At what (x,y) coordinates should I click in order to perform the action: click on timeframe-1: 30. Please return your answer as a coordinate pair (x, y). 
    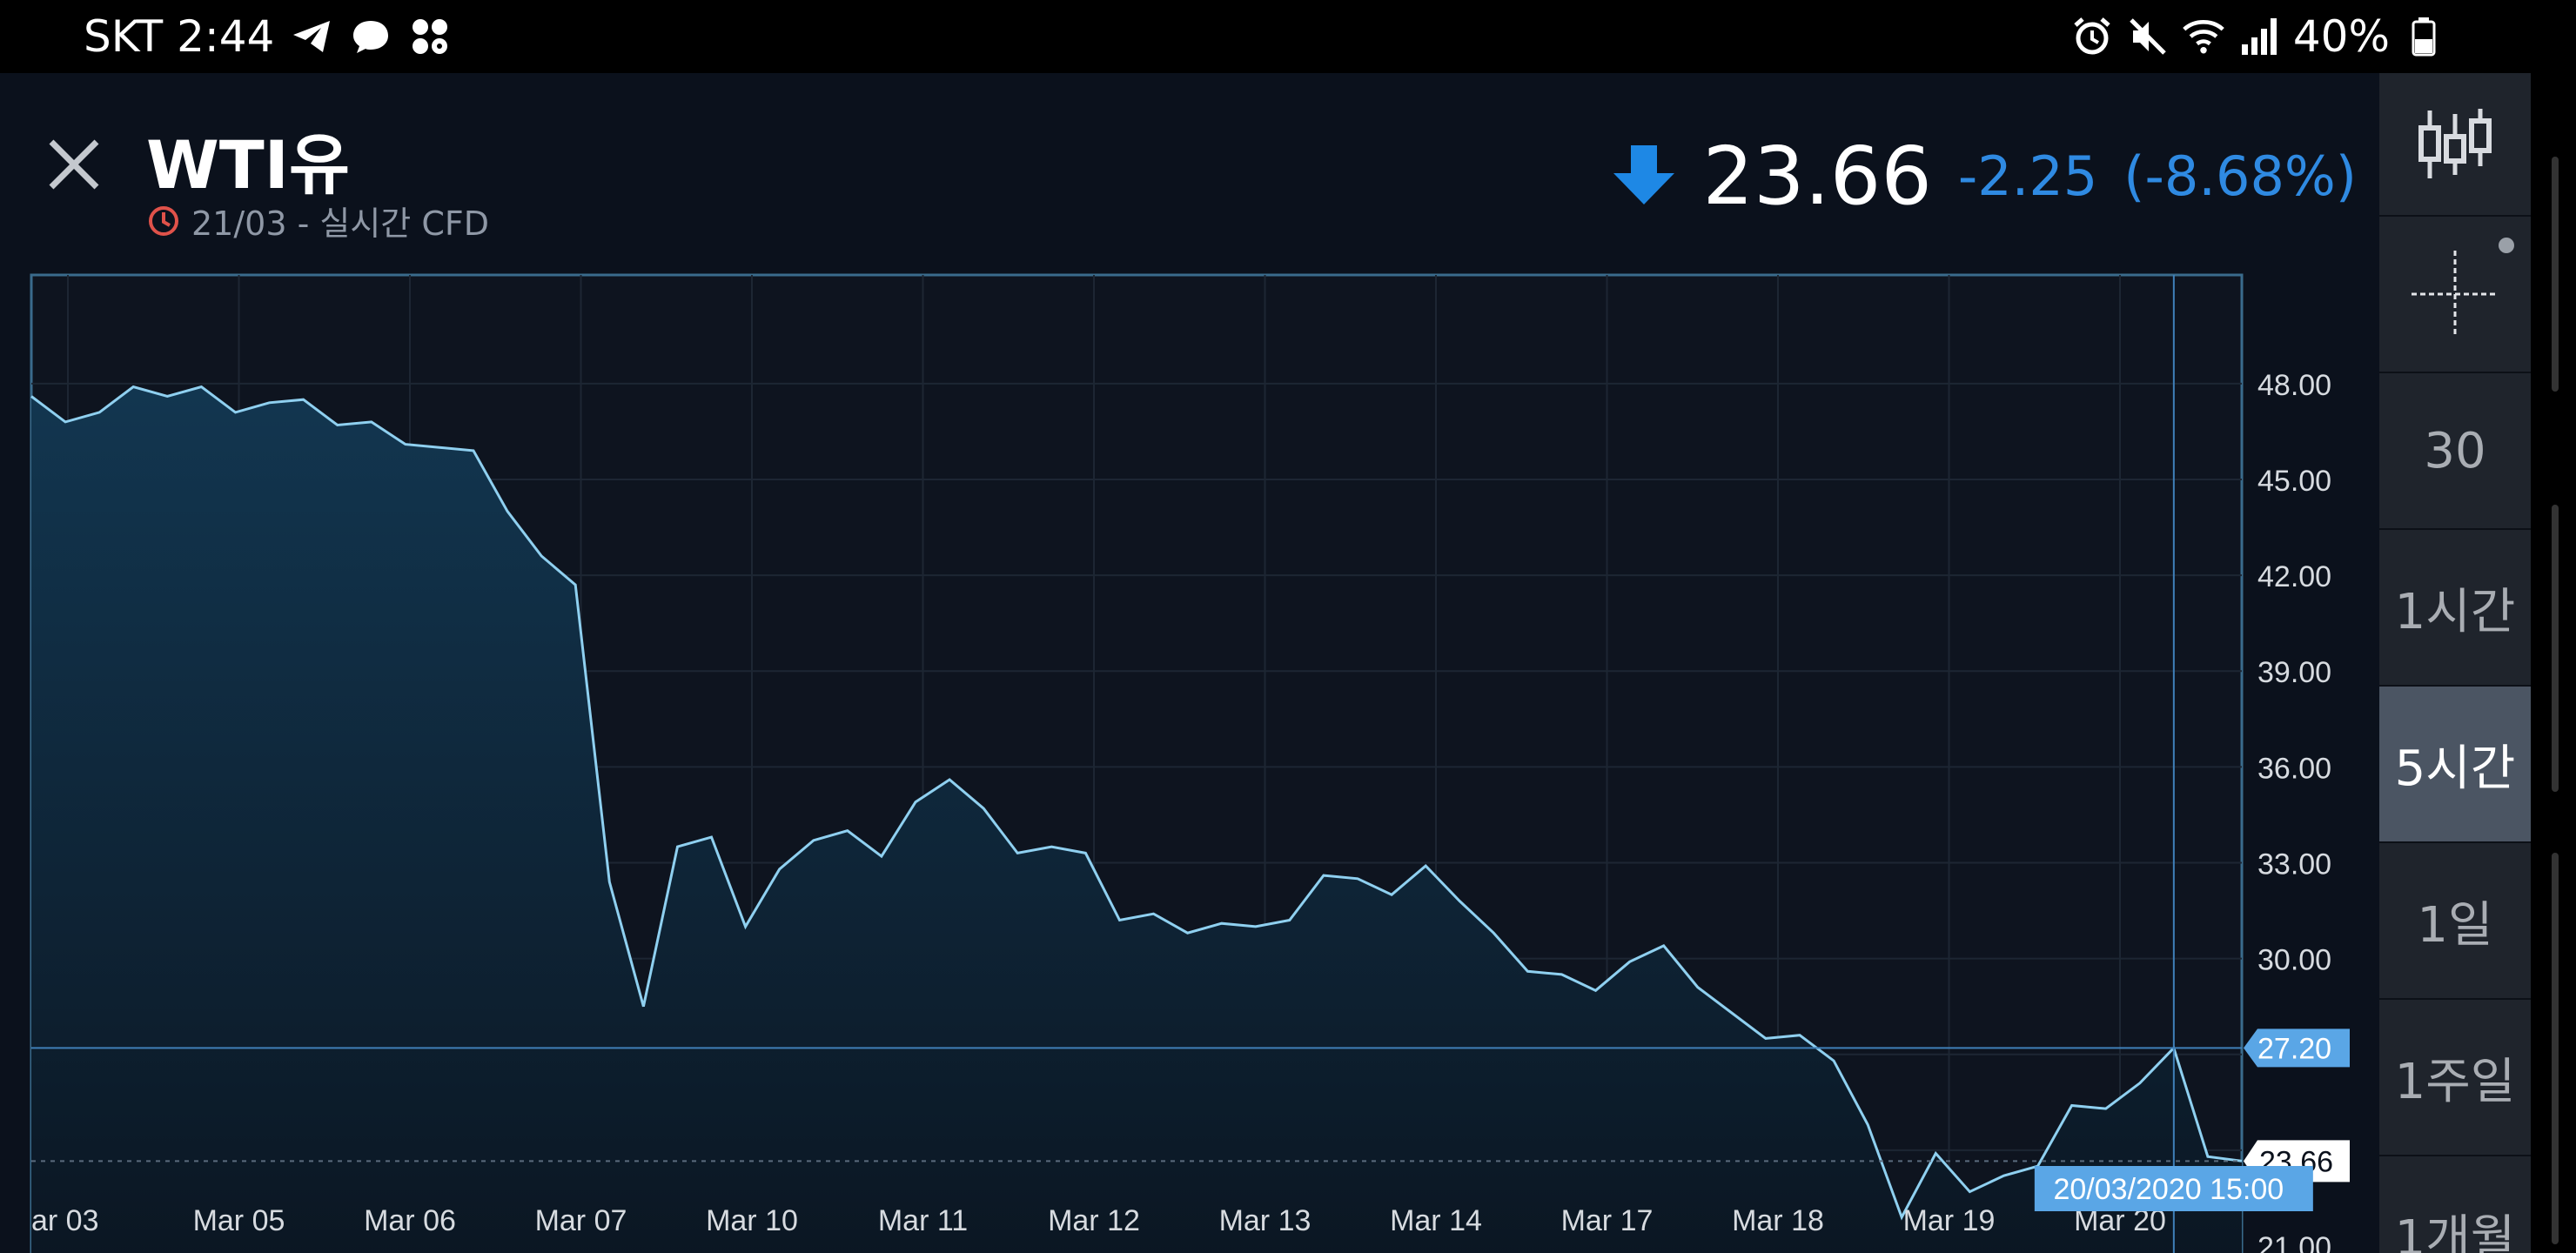
    Looking at the image, I should click on (2455, 451).